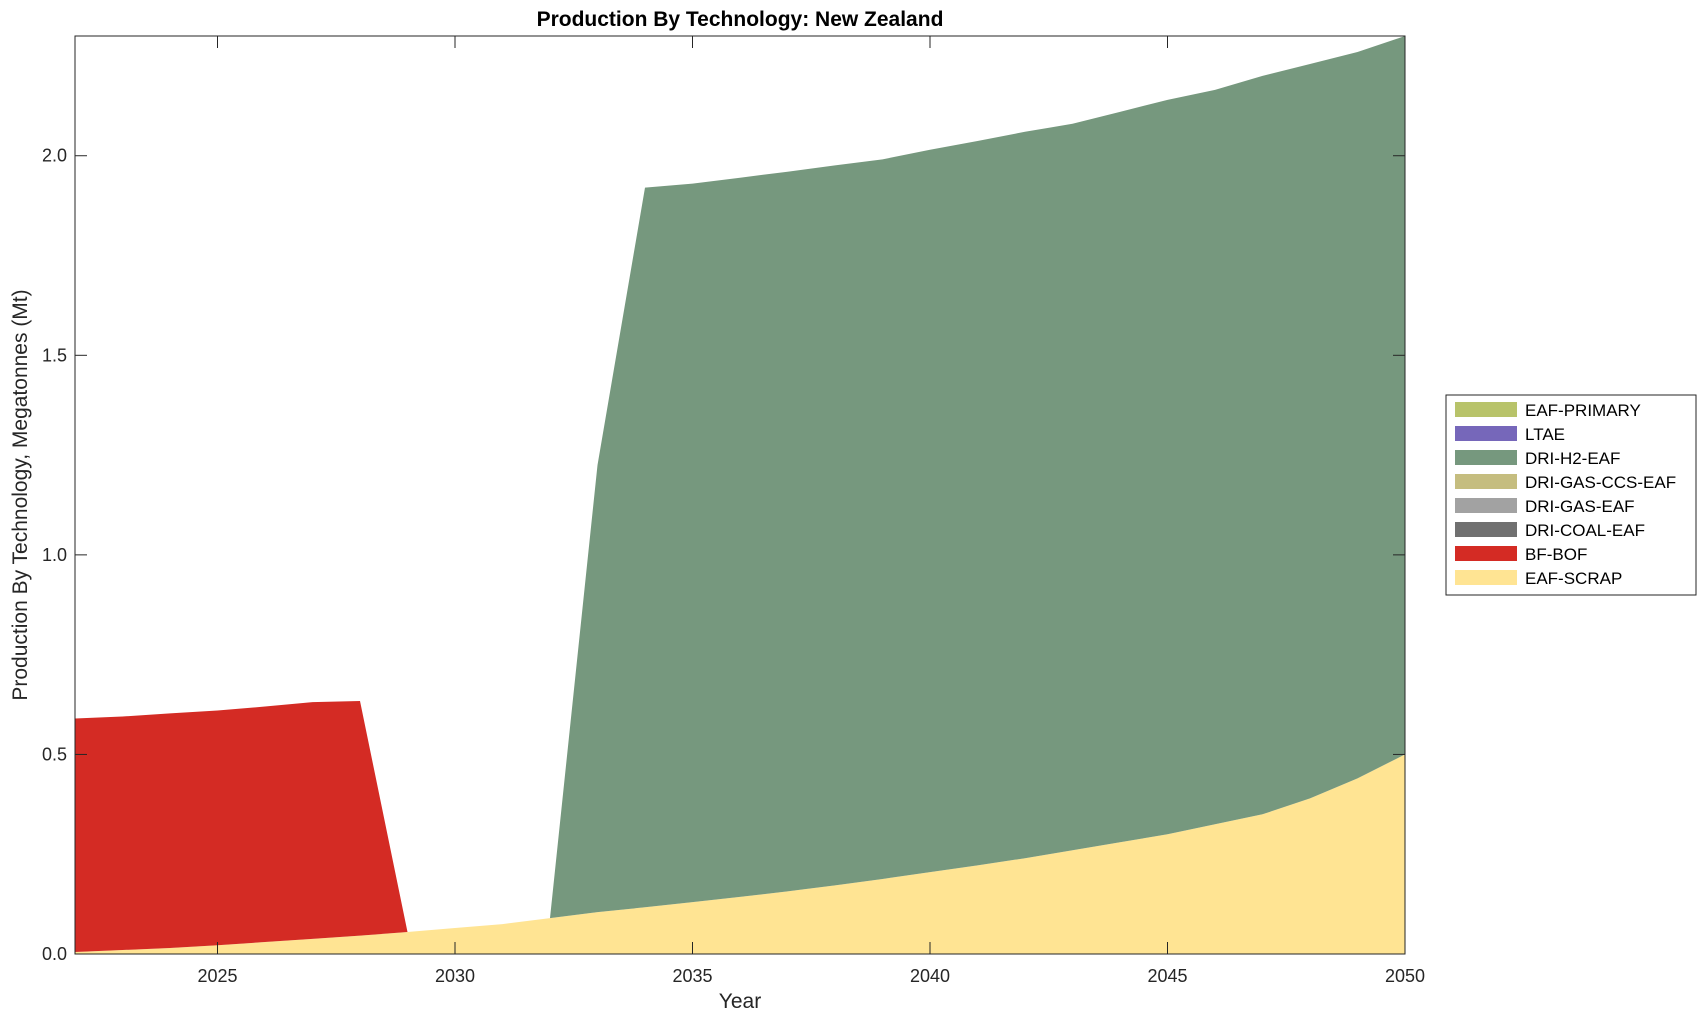 Image resolution: width=1703 pixels, height=1020 pixels. I want to click on legend-label: EAF-PRIMARY, so click(1583, 410).